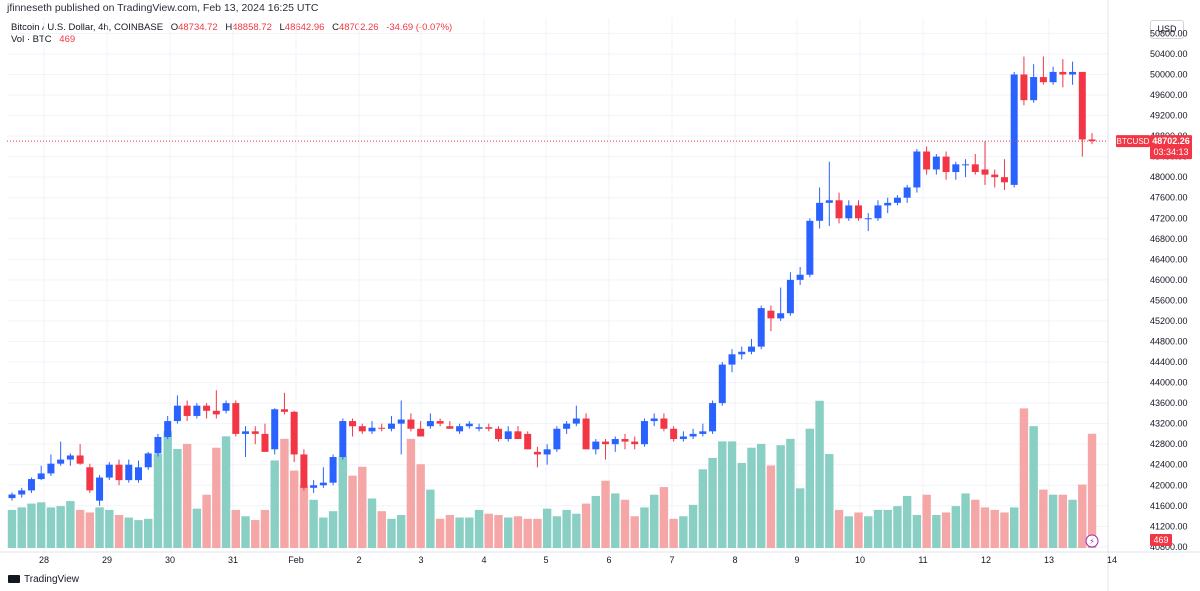 The width and height of the screenshot is (1200, 591). Describe the element at coordinates (1169, 300) in the screenshot. I see `y-tick-label: 45600.00` at that location.